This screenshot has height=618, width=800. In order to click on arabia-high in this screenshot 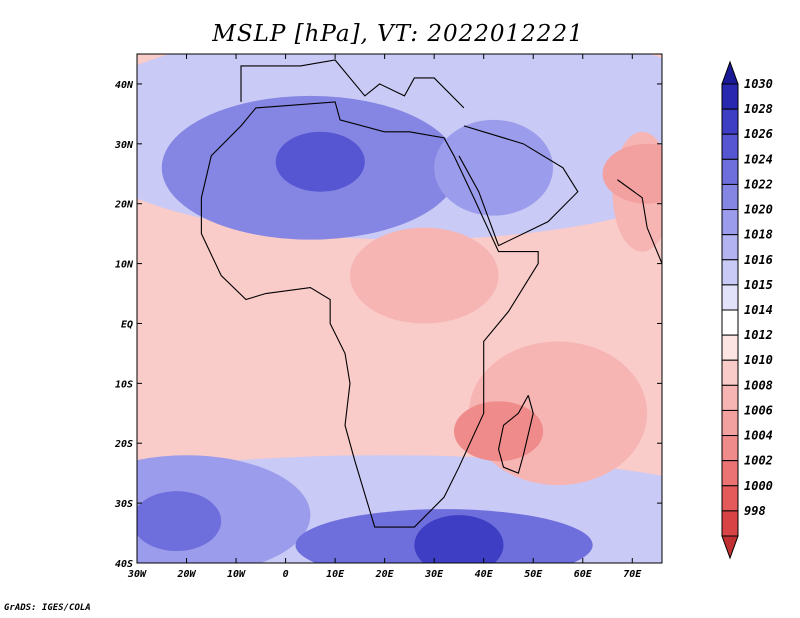, I will do `click(494, 167)`.